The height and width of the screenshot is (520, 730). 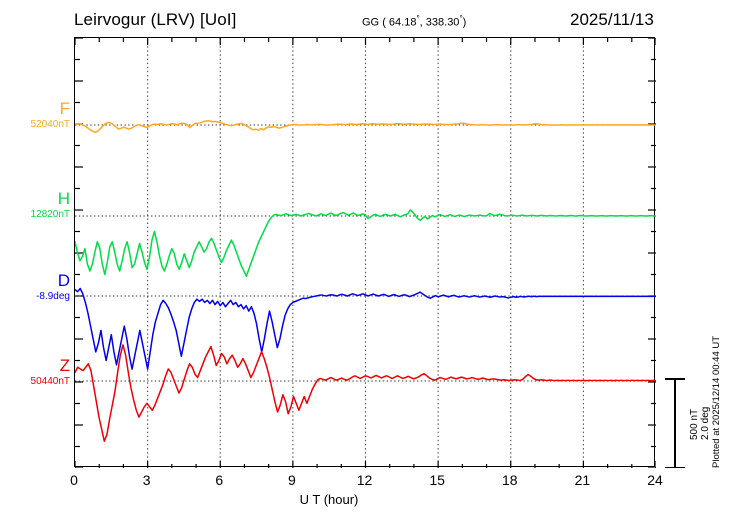 I want to click on x-tick-label-15: 15, so click(x=437, y=480).